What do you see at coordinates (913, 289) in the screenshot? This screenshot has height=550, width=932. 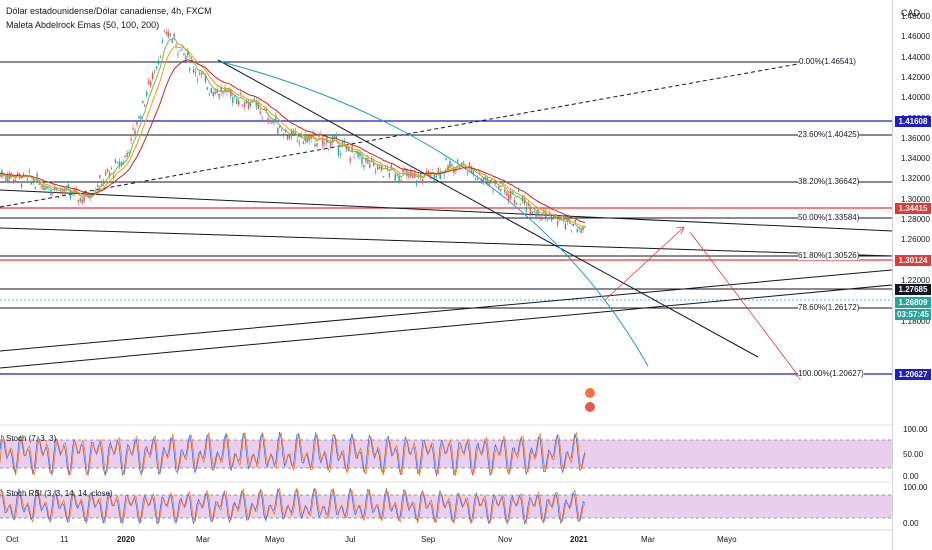 I see `tag-1-27685: 1.27685` at bounding box center [913, 289].